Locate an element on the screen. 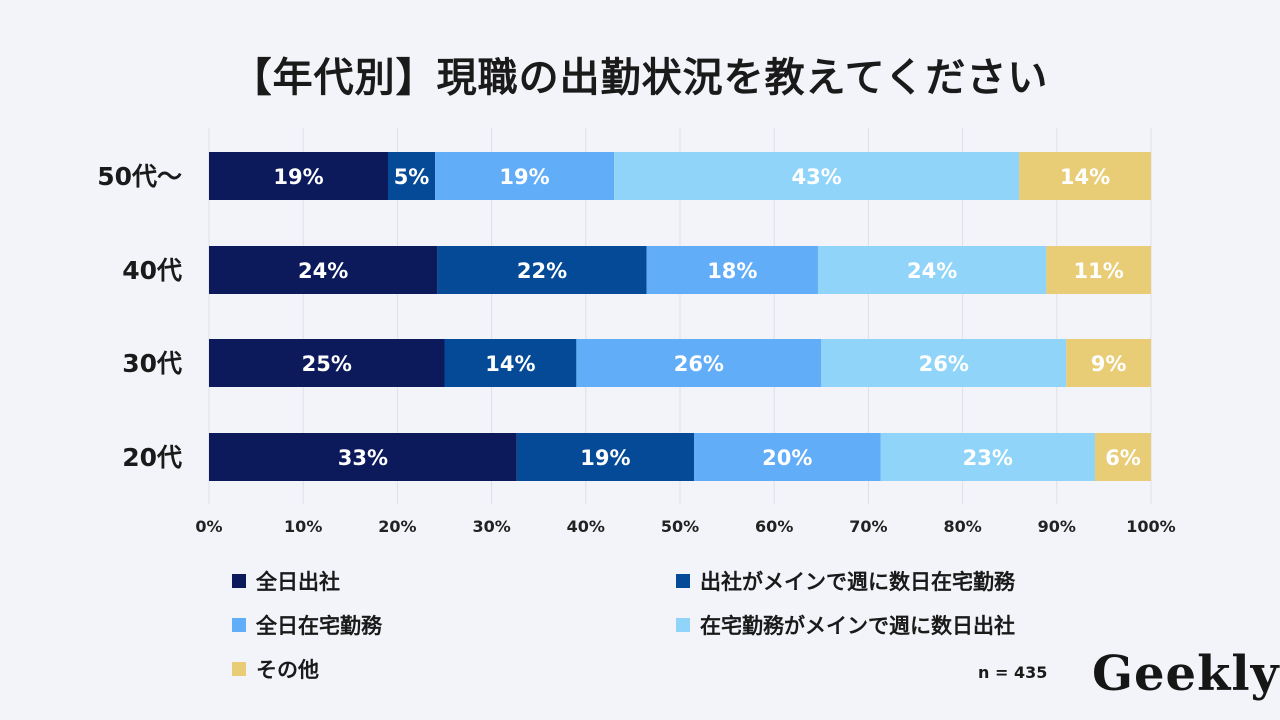  x-tick-label: 40% is located at coordinates (586, 526).